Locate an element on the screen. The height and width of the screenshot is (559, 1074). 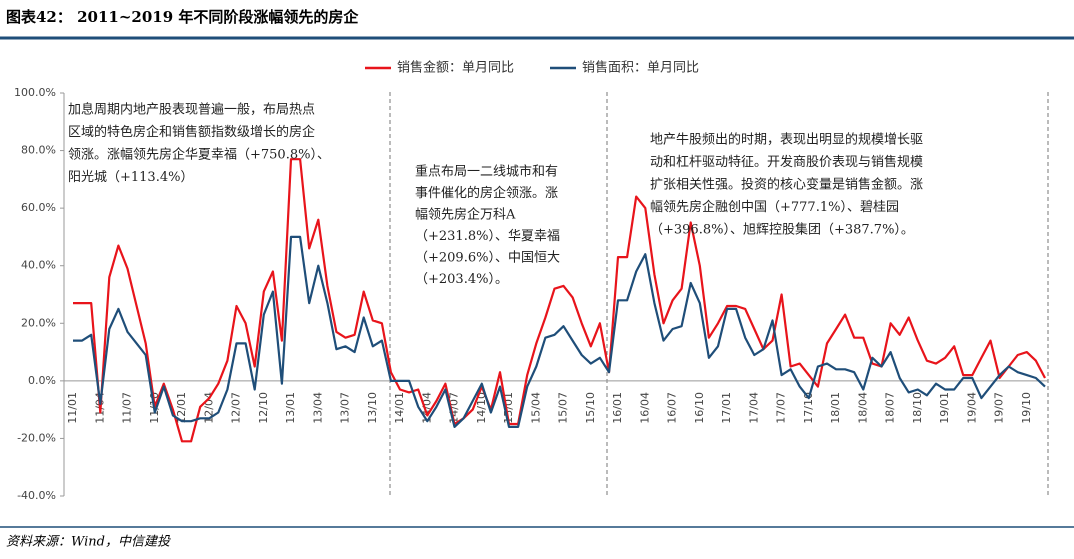
y-tick-label: 40.0% is located at coordinates (38, 265).